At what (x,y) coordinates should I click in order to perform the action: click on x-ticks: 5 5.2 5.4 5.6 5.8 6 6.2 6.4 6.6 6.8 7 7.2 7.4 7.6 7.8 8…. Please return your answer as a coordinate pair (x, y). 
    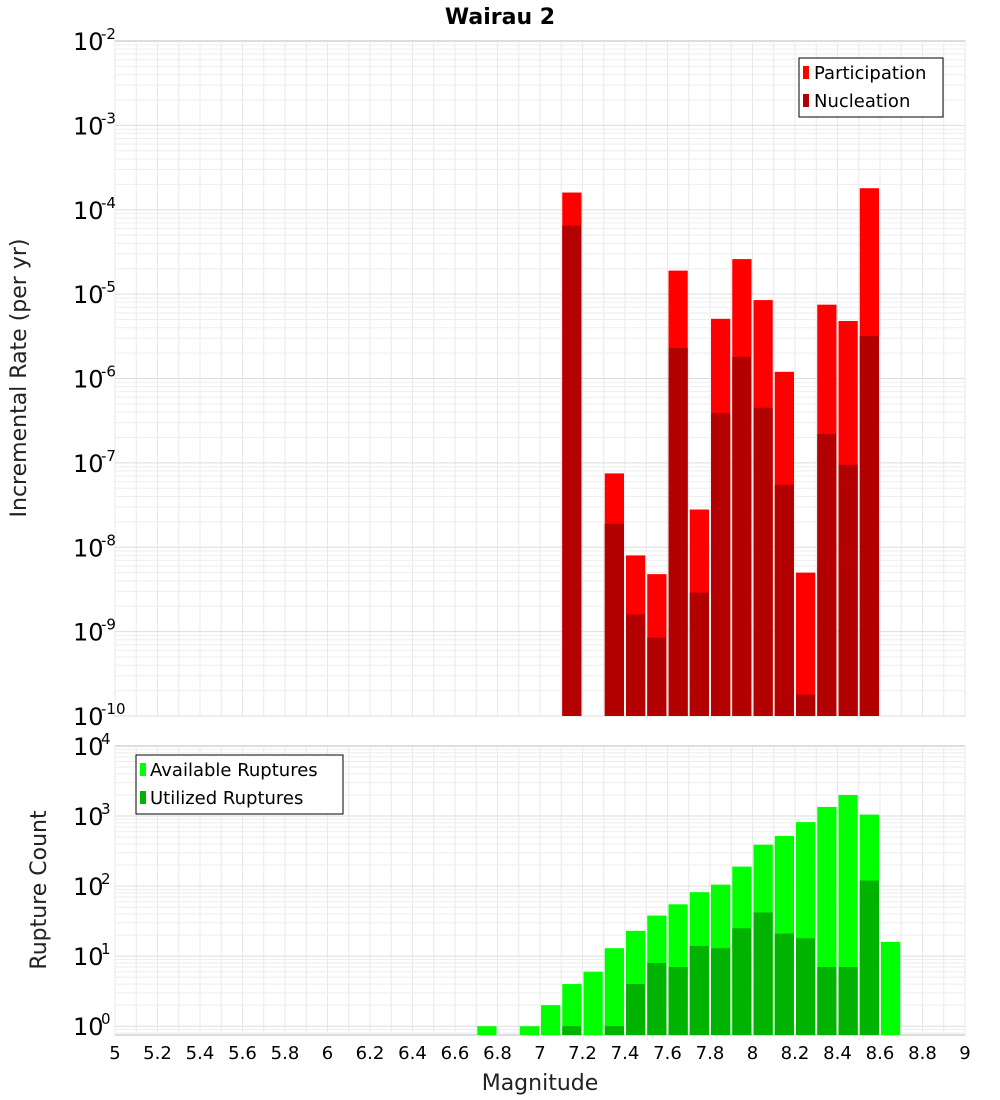
    Looking at the image, I should click on (539, 1053).